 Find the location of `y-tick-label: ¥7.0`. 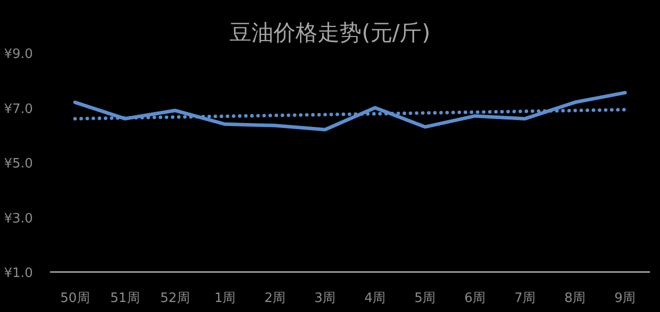

y-tick-label: ¥7.0 is located at coordinates (18, 109).